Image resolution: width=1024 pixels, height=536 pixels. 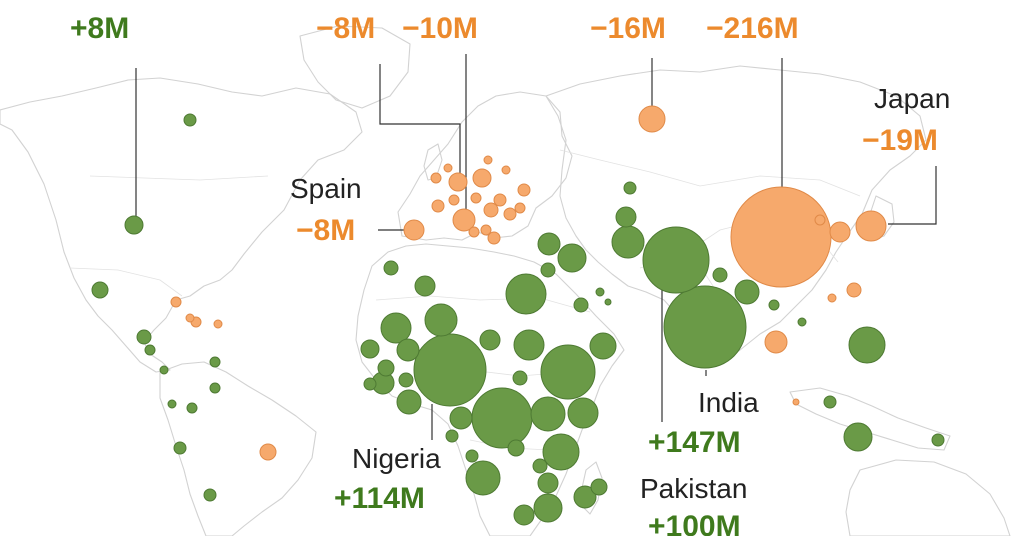 What do you see at coordinates (450, 370) in the screenshot?
I see `nigeria-bubble` at bounding box center [450, 370].